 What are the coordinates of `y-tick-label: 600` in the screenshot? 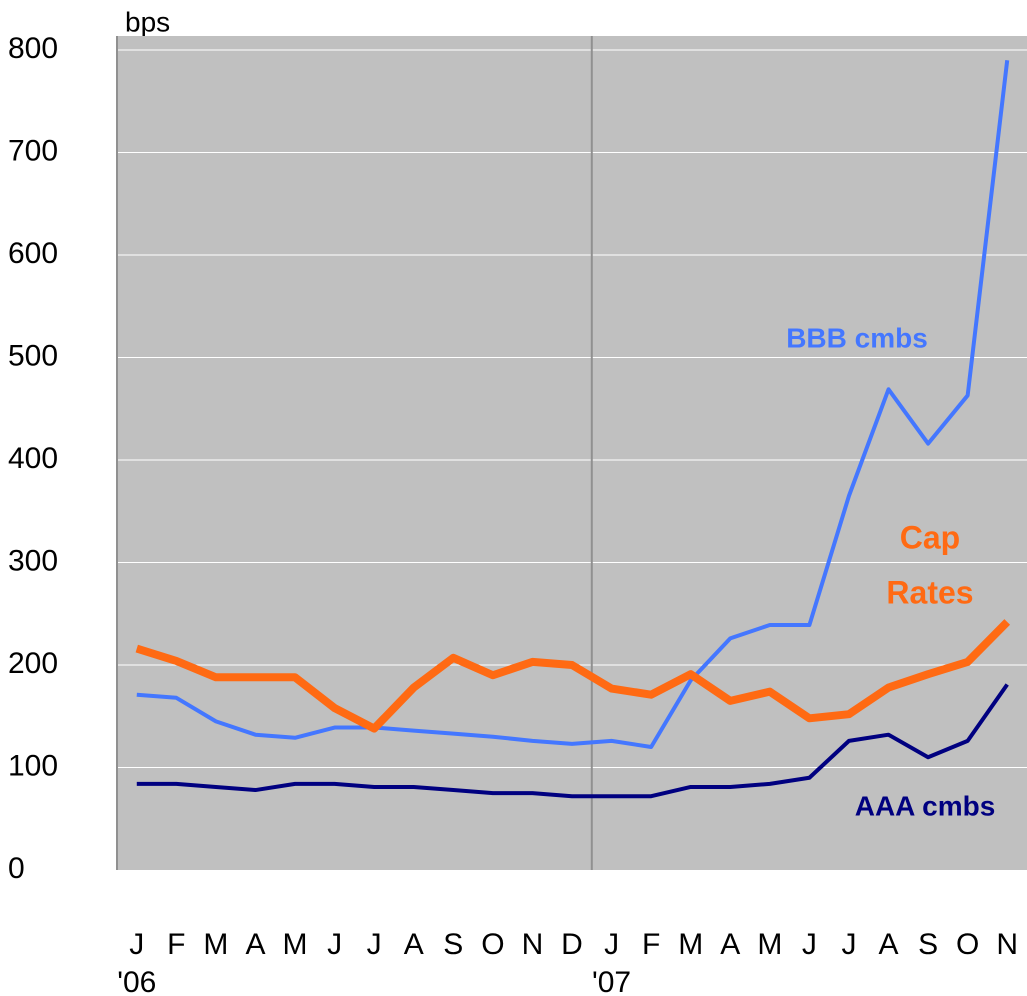 It's located at (33, 253).